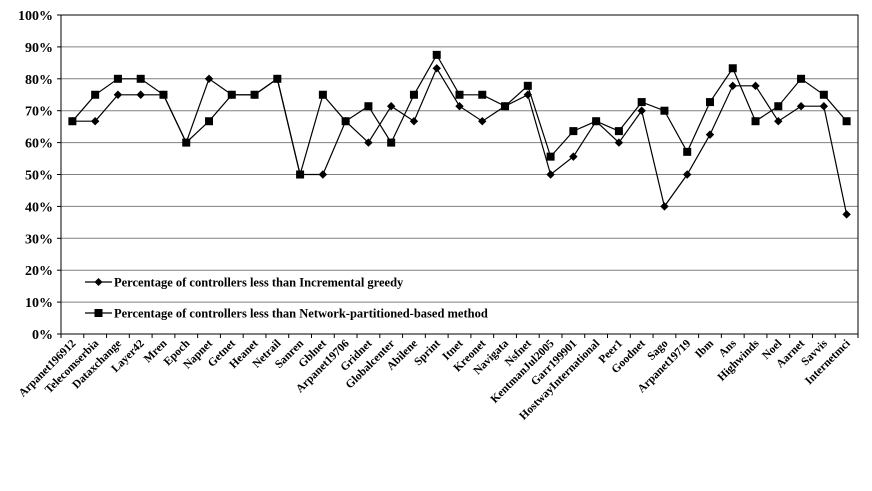  I want to click on y-tick-label: 20%, so click(39, 271).